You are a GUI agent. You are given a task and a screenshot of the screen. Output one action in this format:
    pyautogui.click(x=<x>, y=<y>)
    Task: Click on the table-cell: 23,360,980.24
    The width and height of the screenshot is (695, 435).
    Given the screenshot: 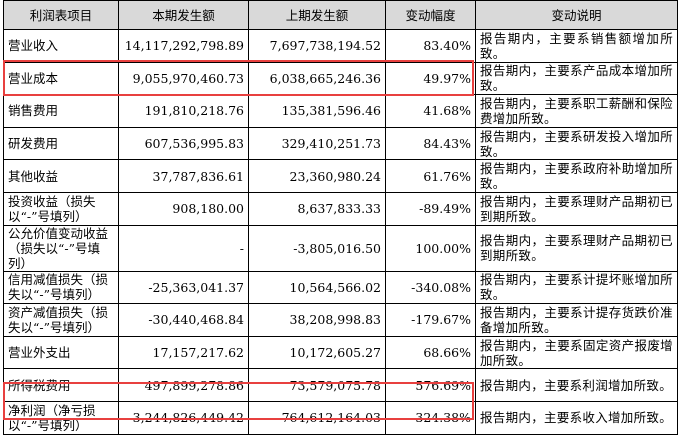 What is the action you would take?
    pyautogui.click(x=317, y=176)
    